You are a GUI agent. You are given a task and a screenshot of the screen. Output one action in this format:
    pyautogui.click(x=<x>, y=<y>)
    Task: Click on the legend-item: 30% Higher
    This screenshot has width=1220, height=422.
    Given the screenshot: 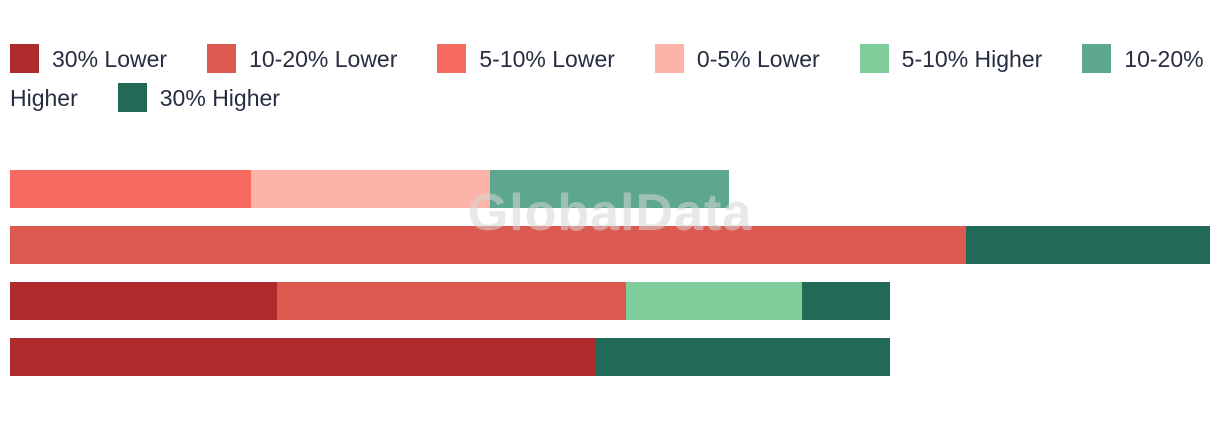 What is the action you would take?
    pyautogui.click(x=198, y=97)
    